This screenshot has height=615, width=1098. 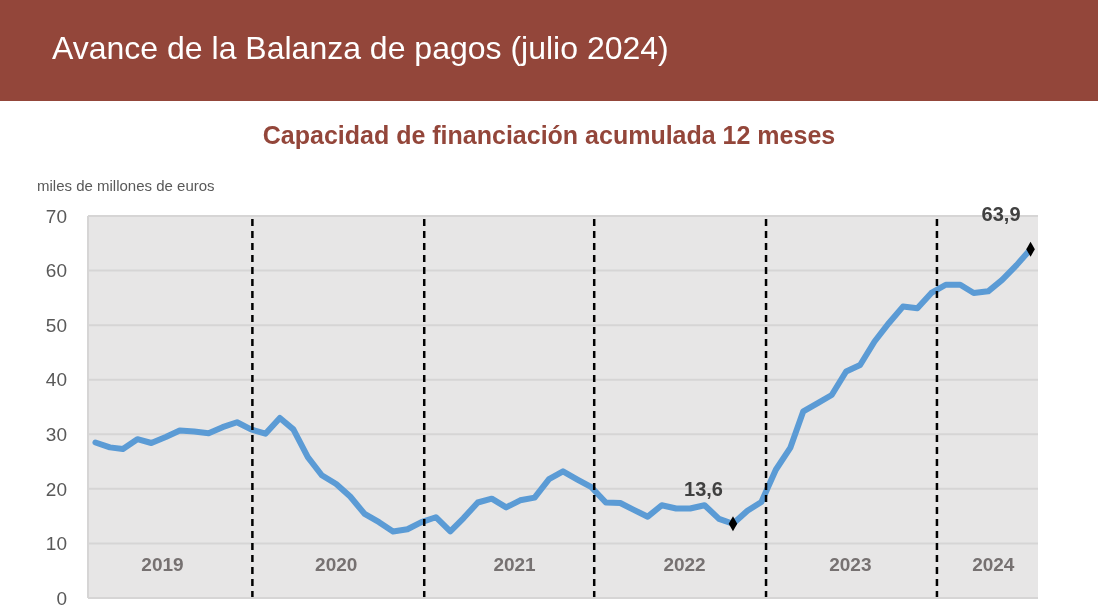 What do you see at coordinates (703, 488) in the screenshot?
I see `data-label: 13,6` at bounding box center [703, 488].